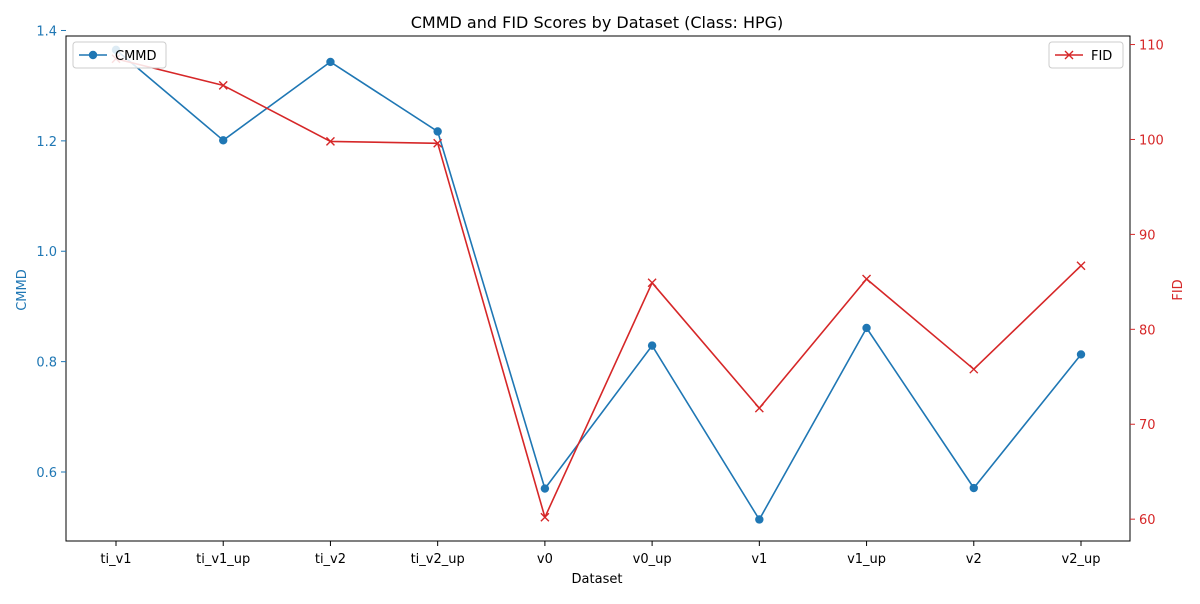  What do you see at coordinates (759, 408) in the screenshot?
I see `fid-point-v1` at bounding box center [759, 408].